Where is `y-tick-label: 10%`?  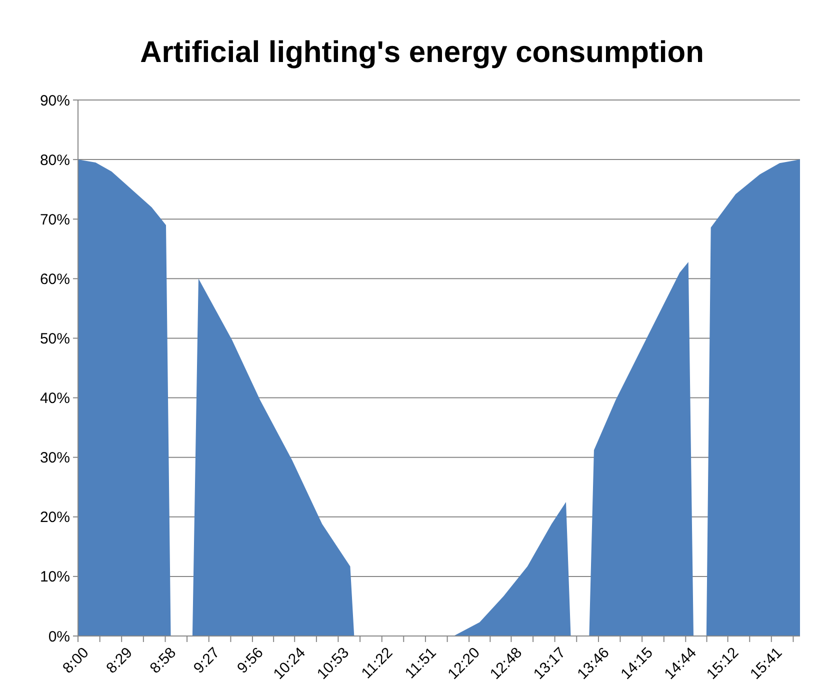 y-tick-label: 10% is located at coordinates (55, 577).